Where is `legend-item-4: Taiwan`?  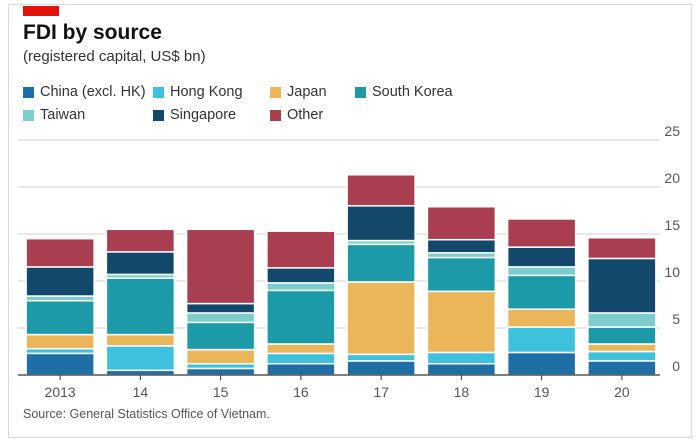 legend-item-4: Taiwan is located at coordinates (54, 115).